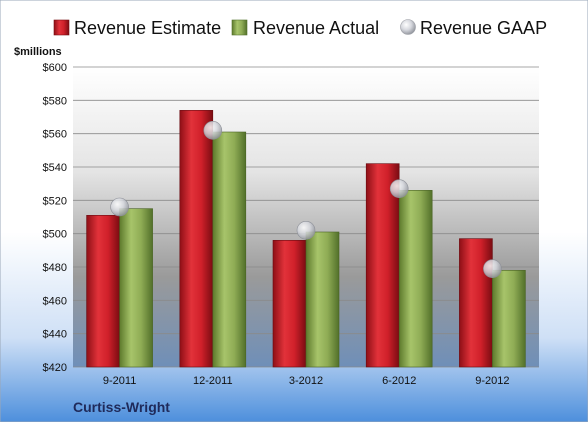 Image resolution: width=588 pixels, height=422 pixels. I want to click on legend-label-actual: Revenue Actual, so click(316, 28).